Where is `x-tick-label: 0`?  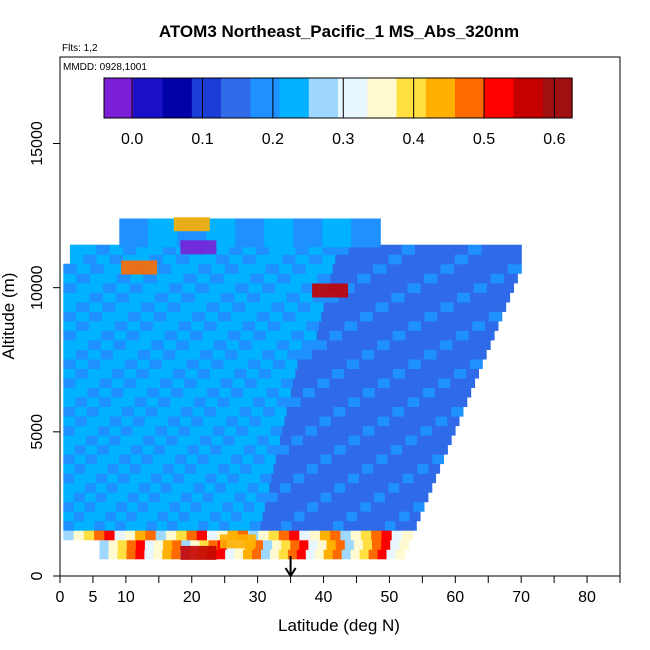 x-tick-label: 0 is located at coordinates (60, 597).